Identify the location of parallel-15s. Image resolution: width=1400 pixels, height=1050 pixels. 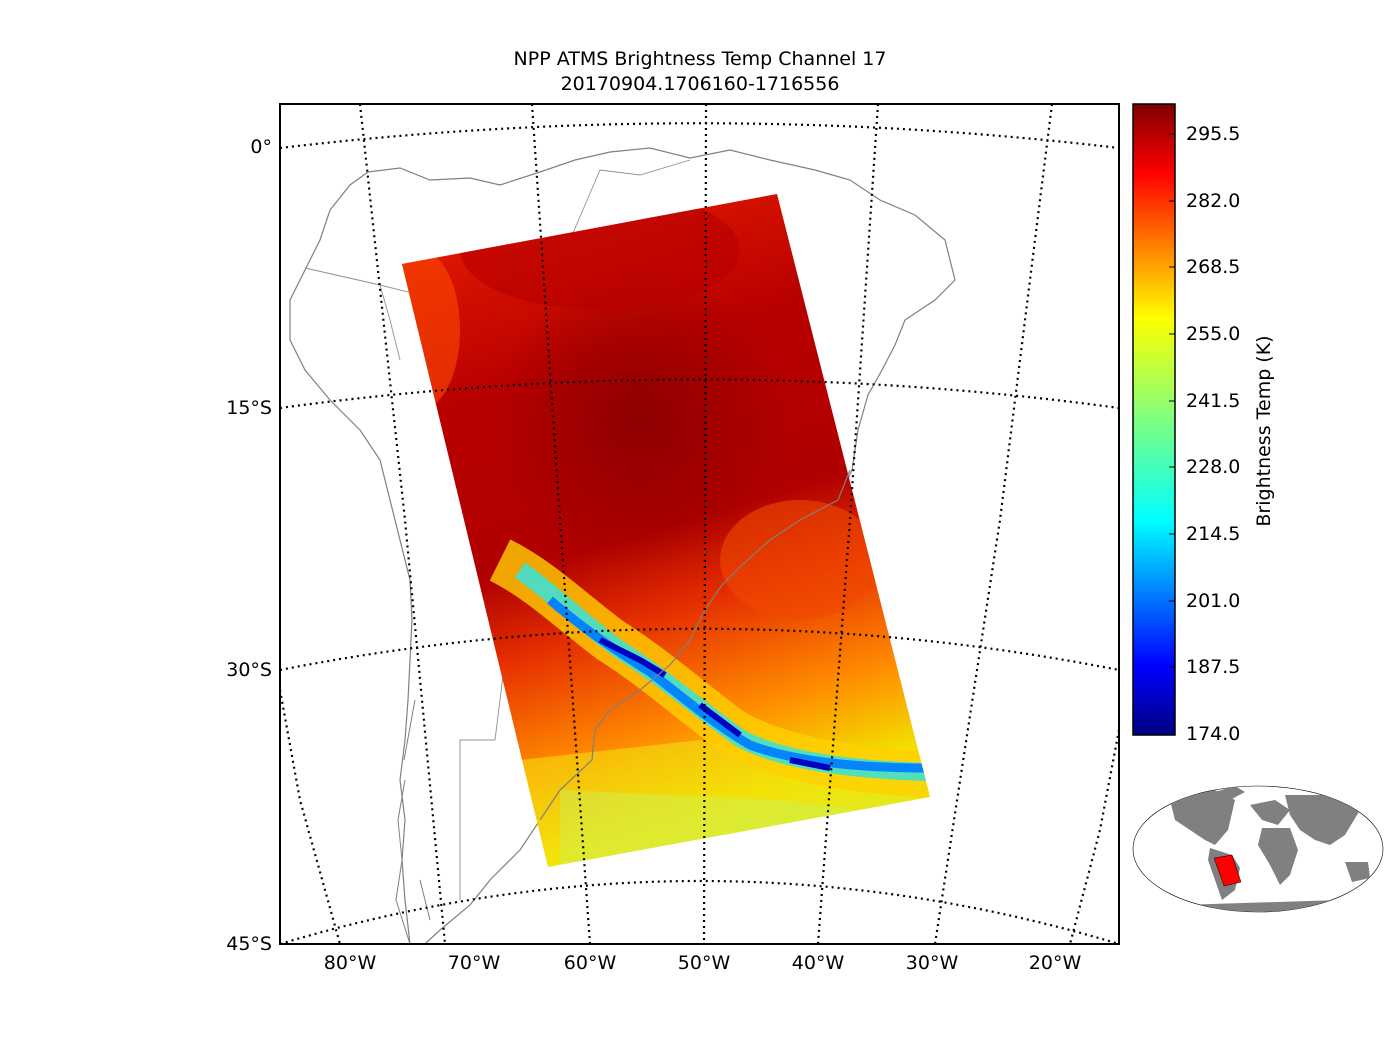
(699, 394).